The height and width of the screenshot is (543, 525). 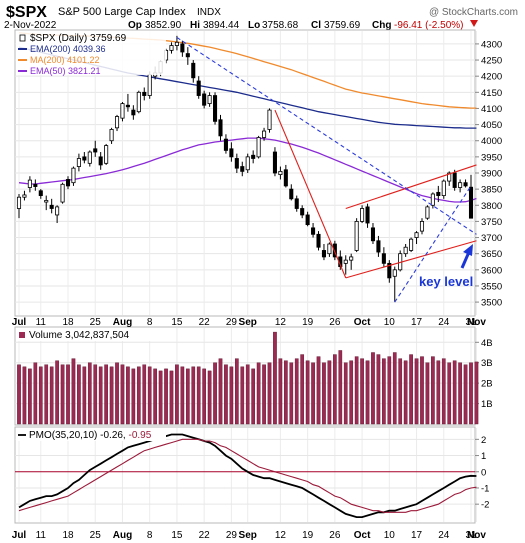 I want to click on pmo-signal-line, so click(x=247, y=475).